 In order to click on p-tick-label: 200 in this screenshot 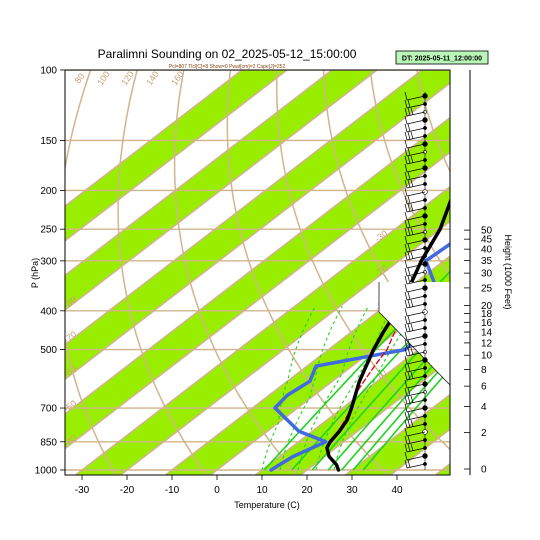, I will do `click(48, 191)`.